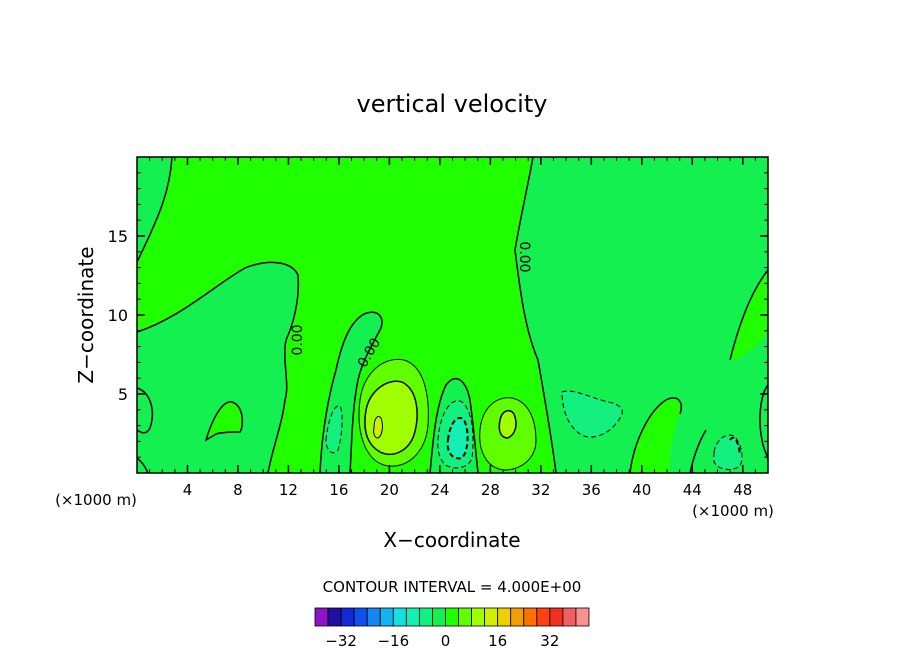 The height and width of the screenshot is (654, 904). What do you see at coordinates (446, 641) in the screenshot?
I see `colorbar-tick-label: 0` at bounding box center [446, 641].